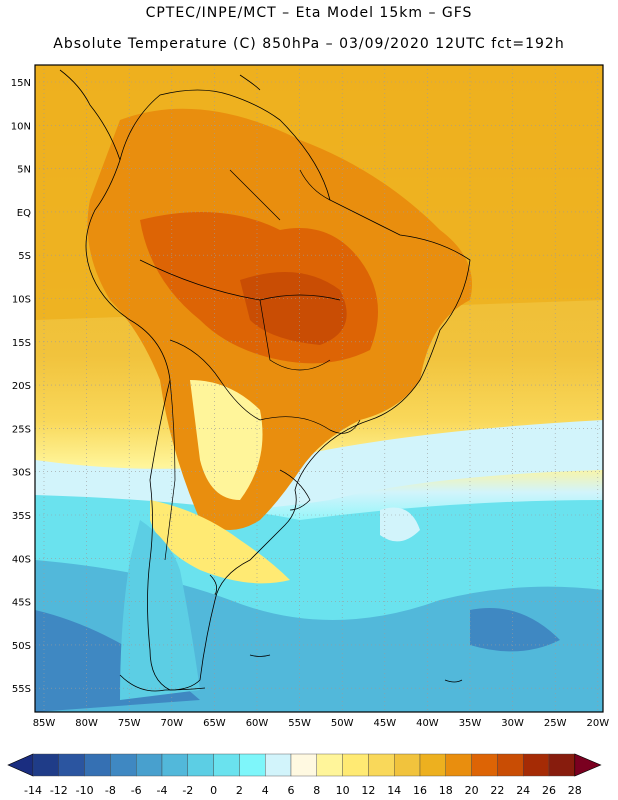  What do you see at coordinates (21, 646) in the screenshot?
I see `lat-label: 50S` at bounding box center [21, 646].